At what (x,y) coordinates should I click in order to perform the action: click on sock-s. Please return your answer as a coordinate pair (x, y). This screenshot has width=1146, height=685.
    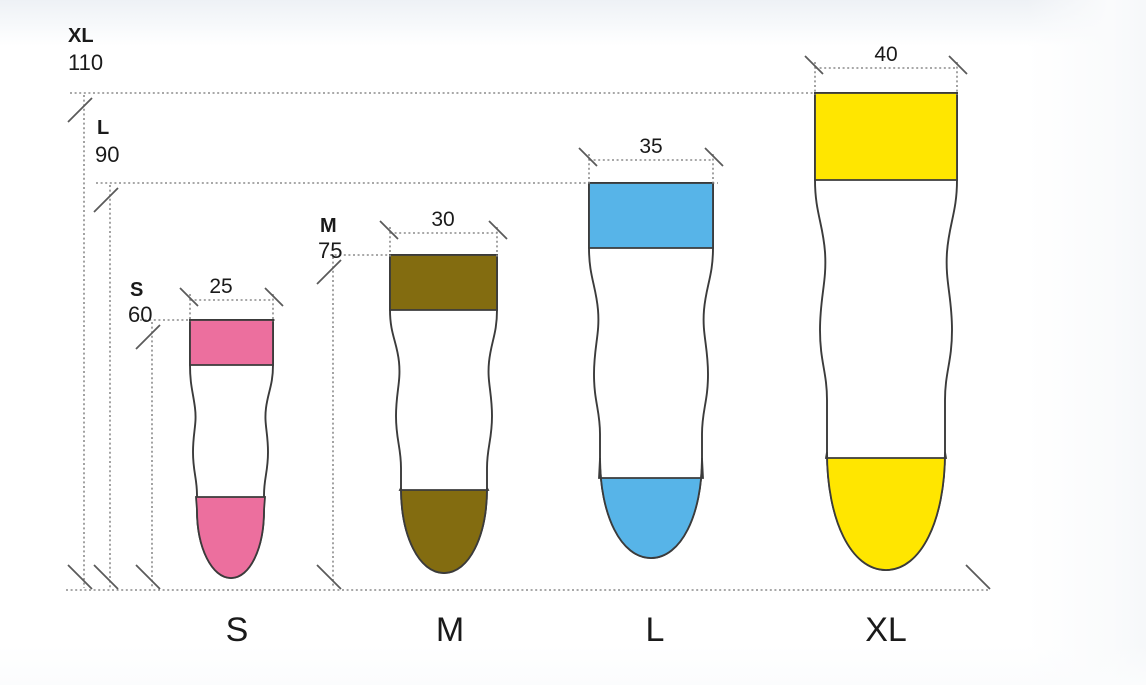
    Looking at the image, I should click on (231, 449).